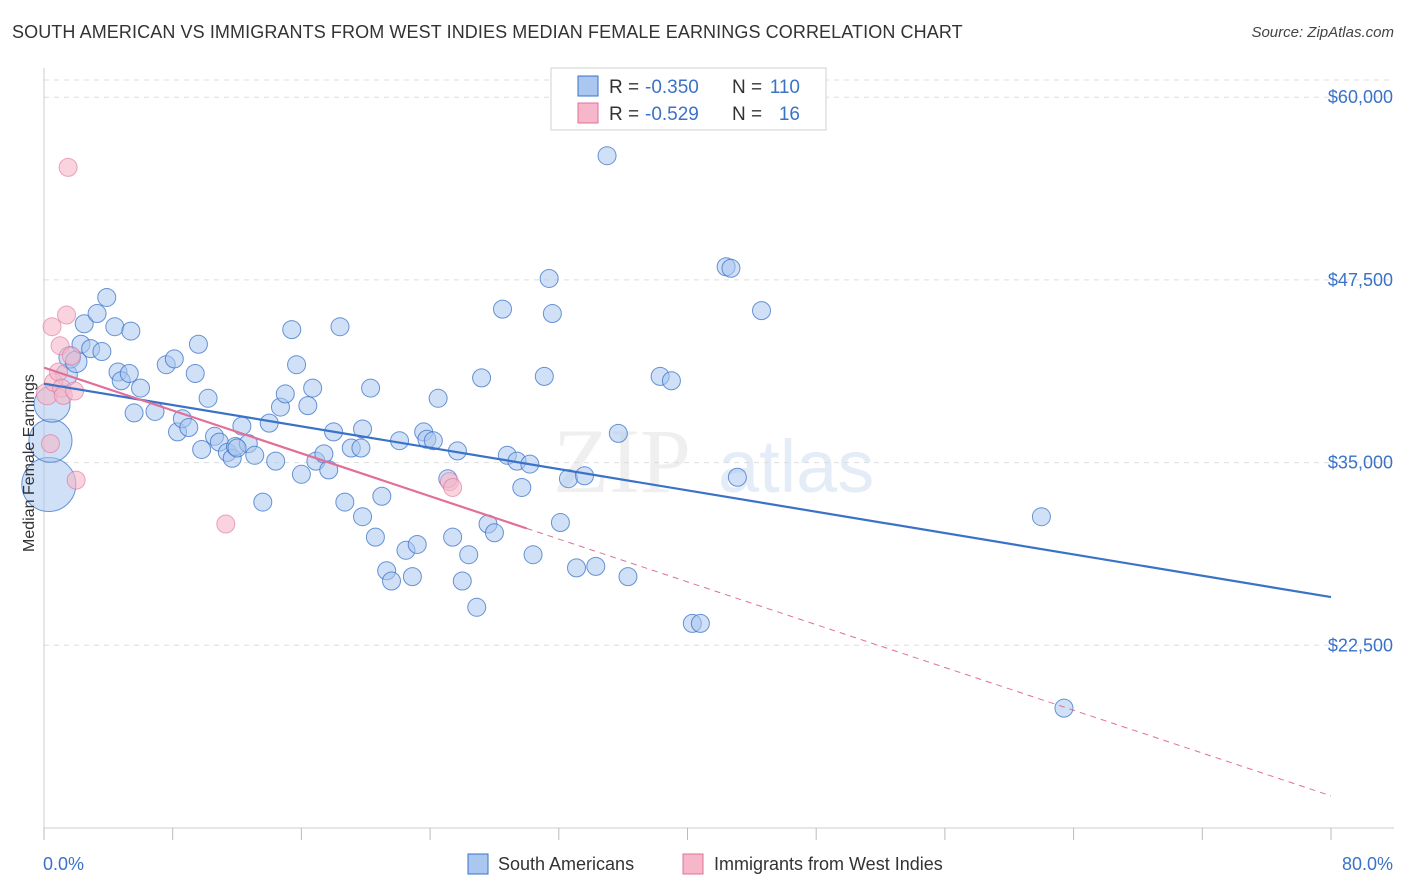  Describe the element at coordinates (478, 864) in the screenshot. I see `bottom-swatch-blue` at that location.